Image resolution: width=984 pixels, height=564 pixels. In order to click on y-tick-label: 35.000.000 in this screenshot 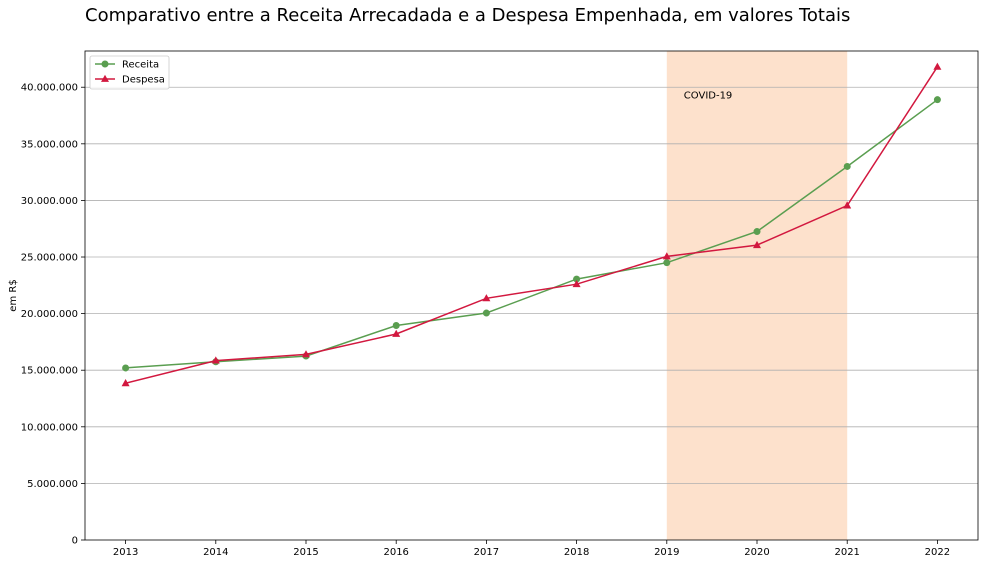, I will do `click(49, 144)`.